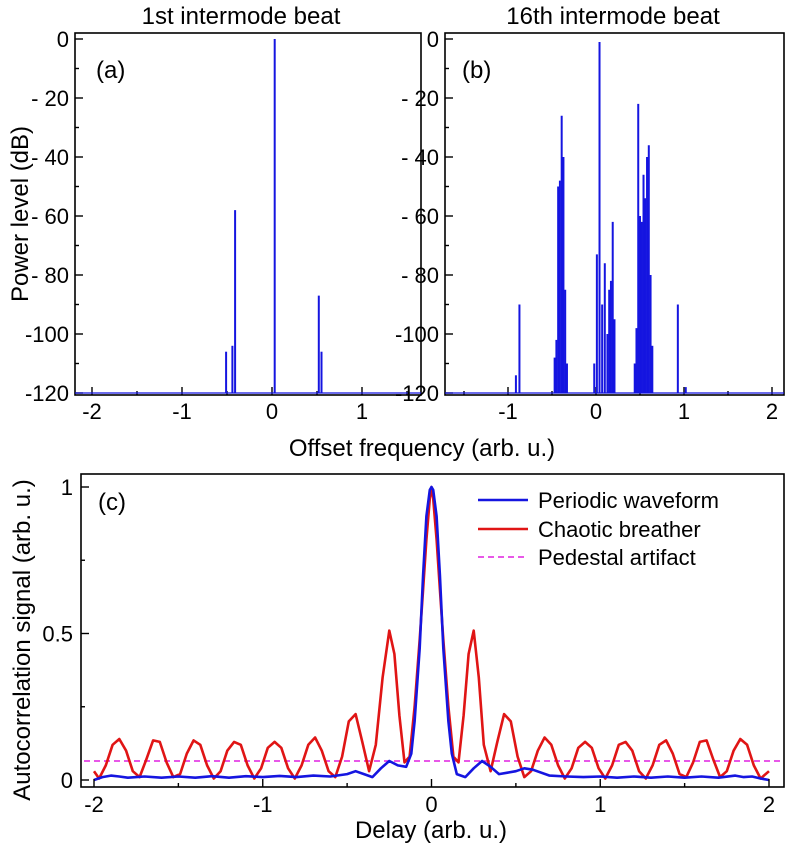 Image resolution: width=789 pixels, height=845 pixels. What do you see at coordinates (596, 411) in the screenshot?
I see `b-x-tick-label-1: 0` at bounding box center [596, 411].